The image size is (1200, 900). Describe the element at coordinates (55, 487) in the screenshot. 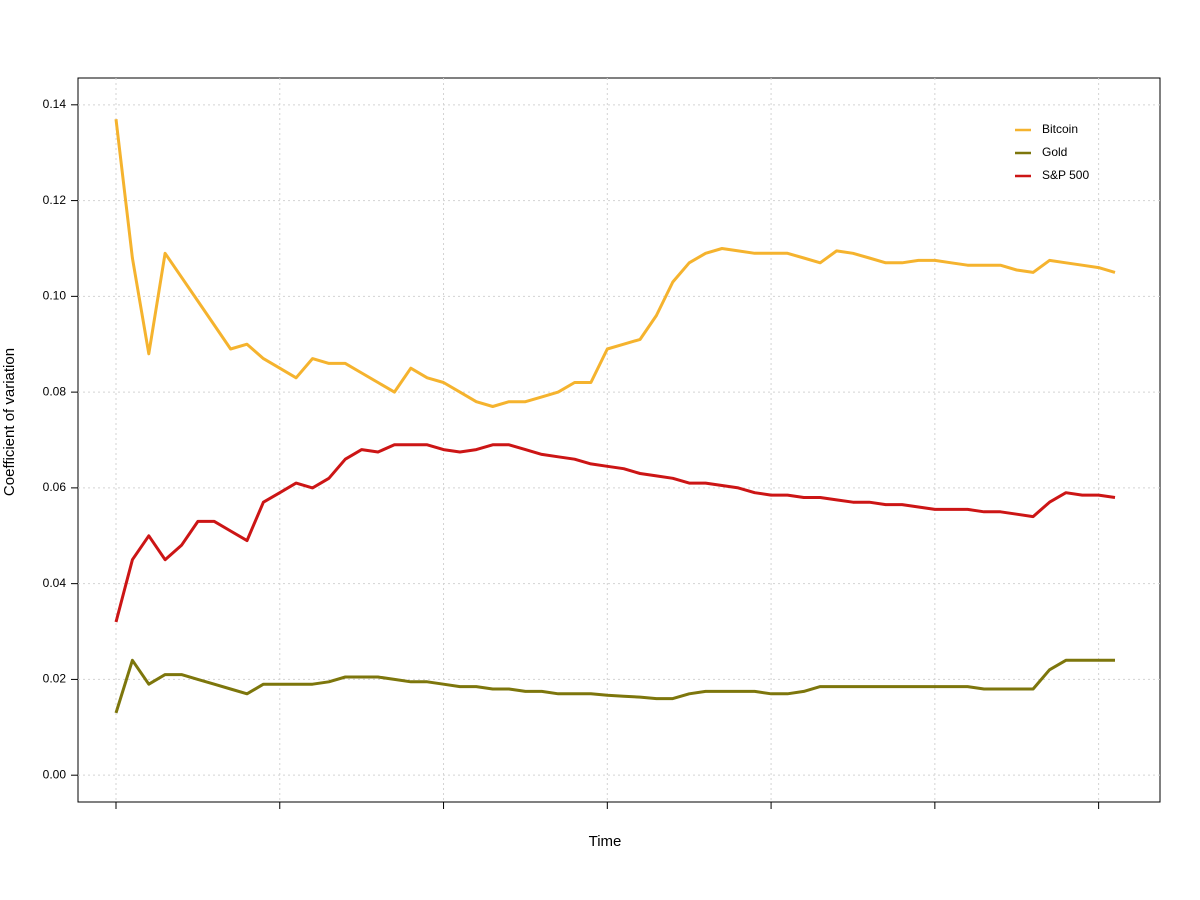

I see `y-tick-label: 0.06` at that location.